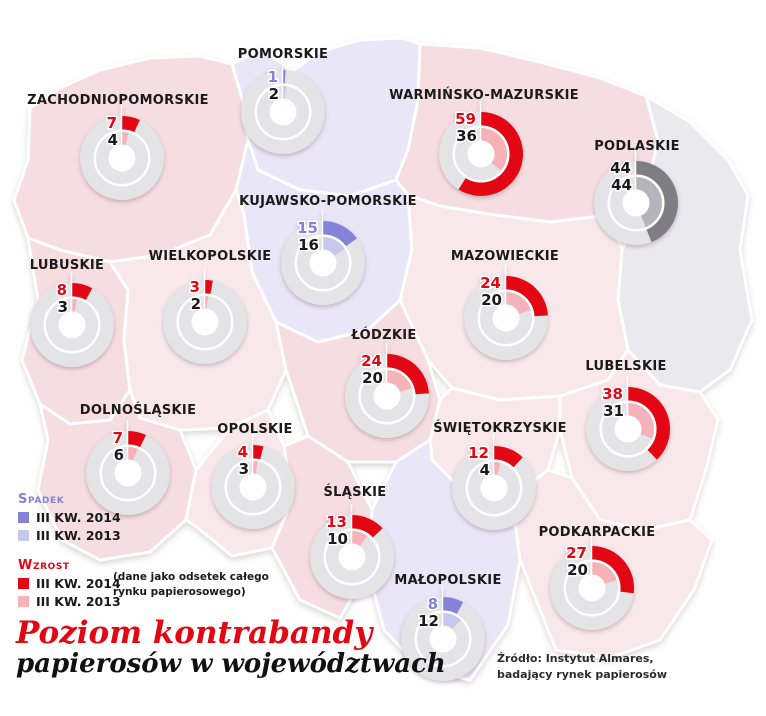 The image size is (766, 716). What do you see at coordinates (23, 517) in the screenshot?
I see `spadek-2014-swatch` at bounding box center [23, 517].